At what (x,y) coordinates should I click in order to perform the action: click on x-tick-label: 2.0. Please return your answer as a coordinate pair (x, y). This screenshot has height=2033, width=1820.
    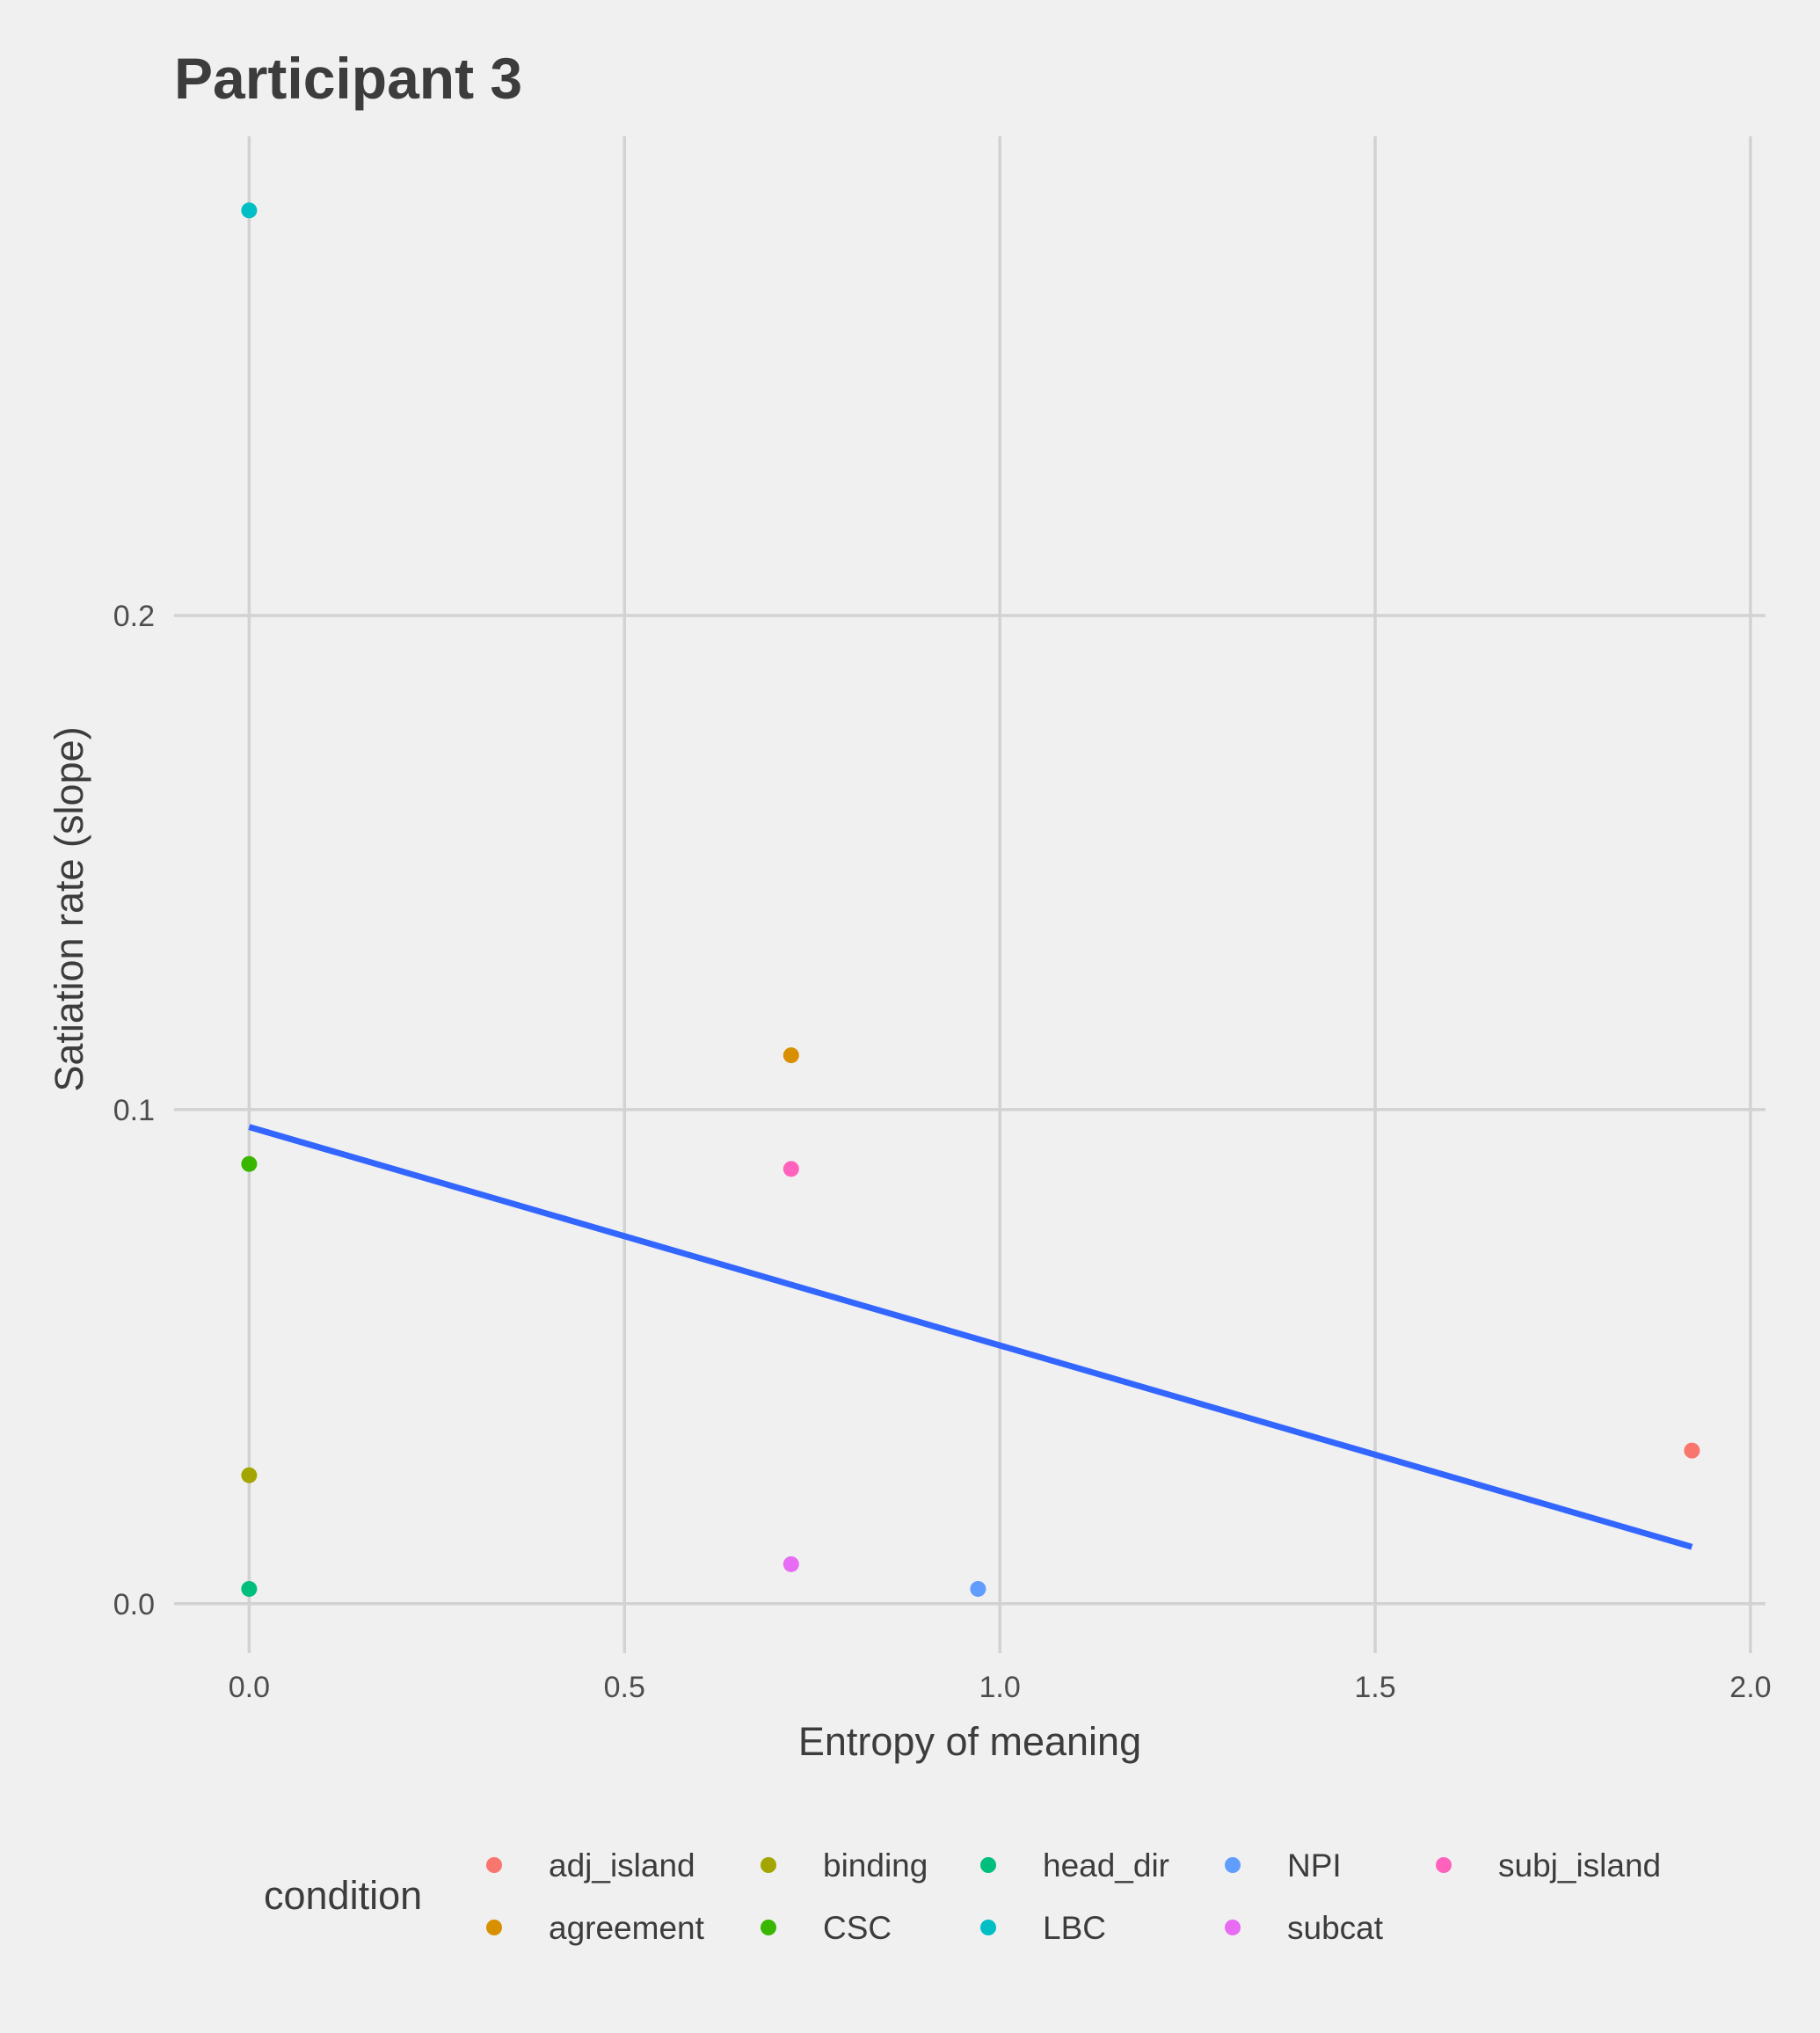
    Looking at the image, I should click on (1750, 1688).